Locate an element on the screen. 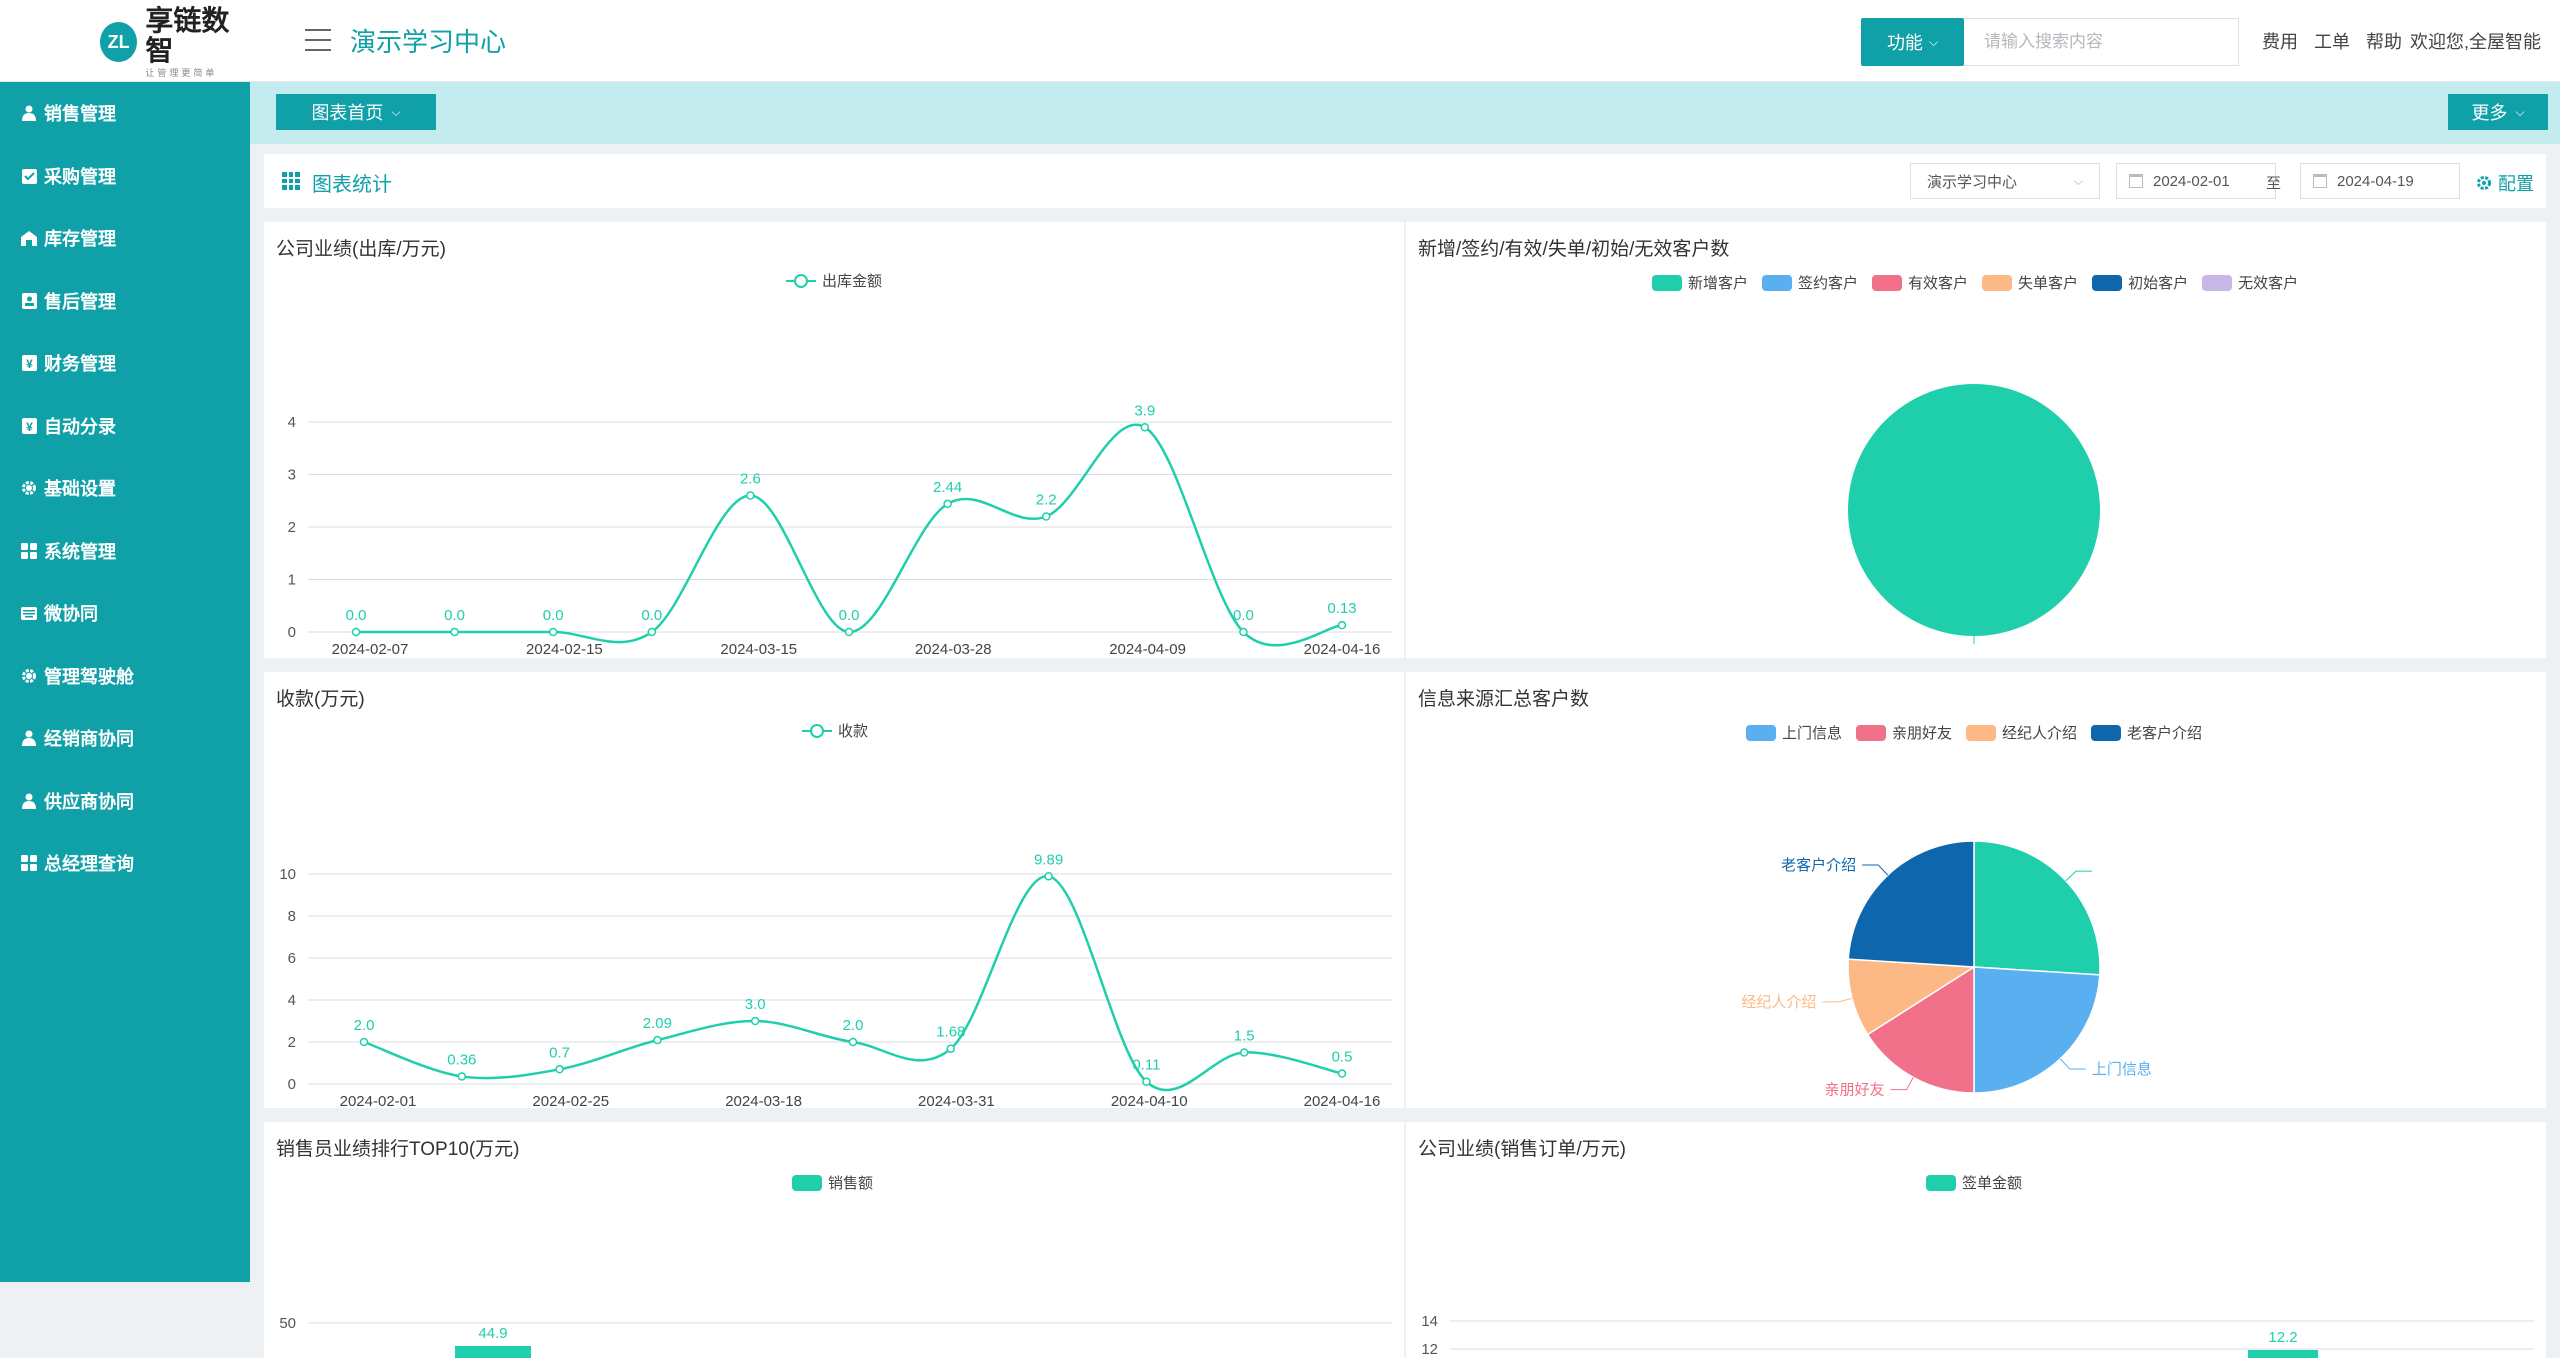 This screenshot has height=1358, width=2560. org-select: 演示学习中心 ⌵ is located at coordinates (2005, 181).